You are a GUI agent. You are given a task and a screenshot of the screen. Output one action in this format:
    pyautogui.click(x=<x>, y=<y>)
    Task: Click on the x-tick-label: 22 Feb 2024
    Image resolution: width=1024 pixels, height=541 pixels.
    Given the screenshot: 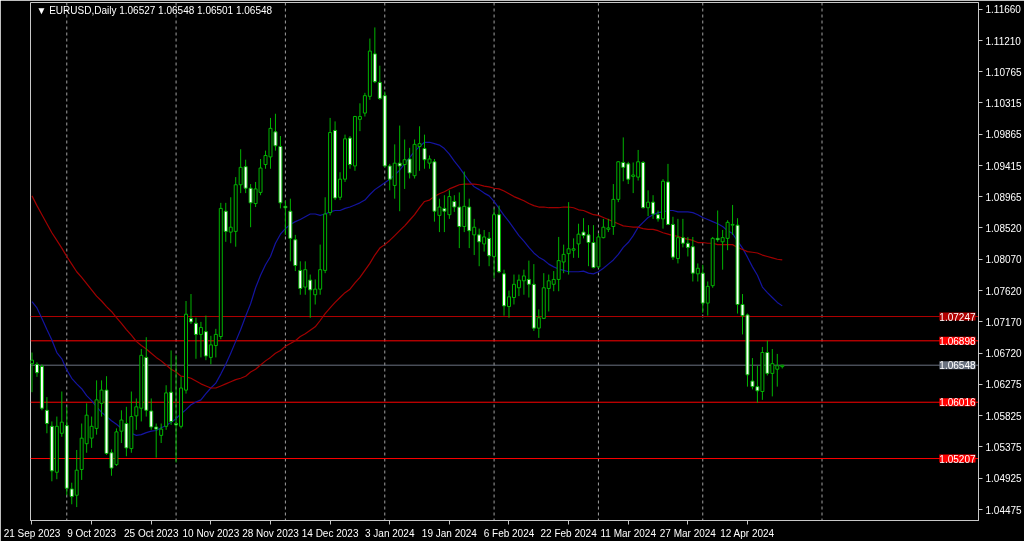 What is the action you would take?
    pyautogui.click(x=569, y=533)
    